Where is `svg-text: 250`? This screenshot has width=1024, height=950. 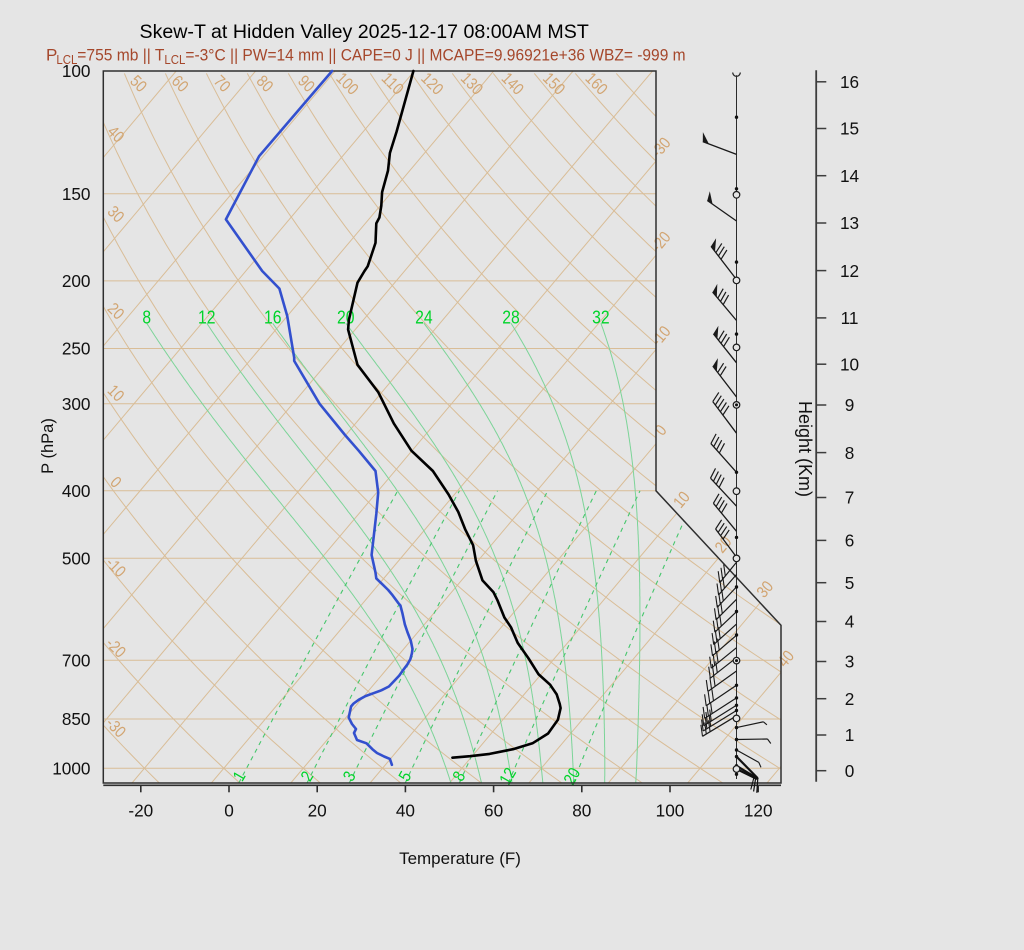
svg-text: 250 is located at coordinates (76, 349).